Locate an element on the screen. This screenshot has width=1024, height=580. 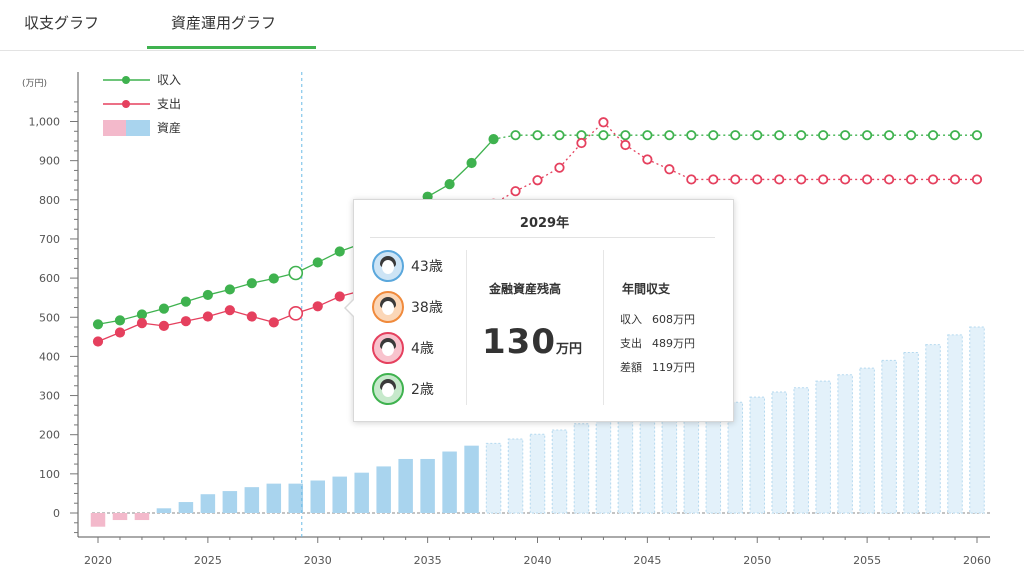
tab-asset-management-graph: 資産運用グラフ is located at coordinates (224, 23).